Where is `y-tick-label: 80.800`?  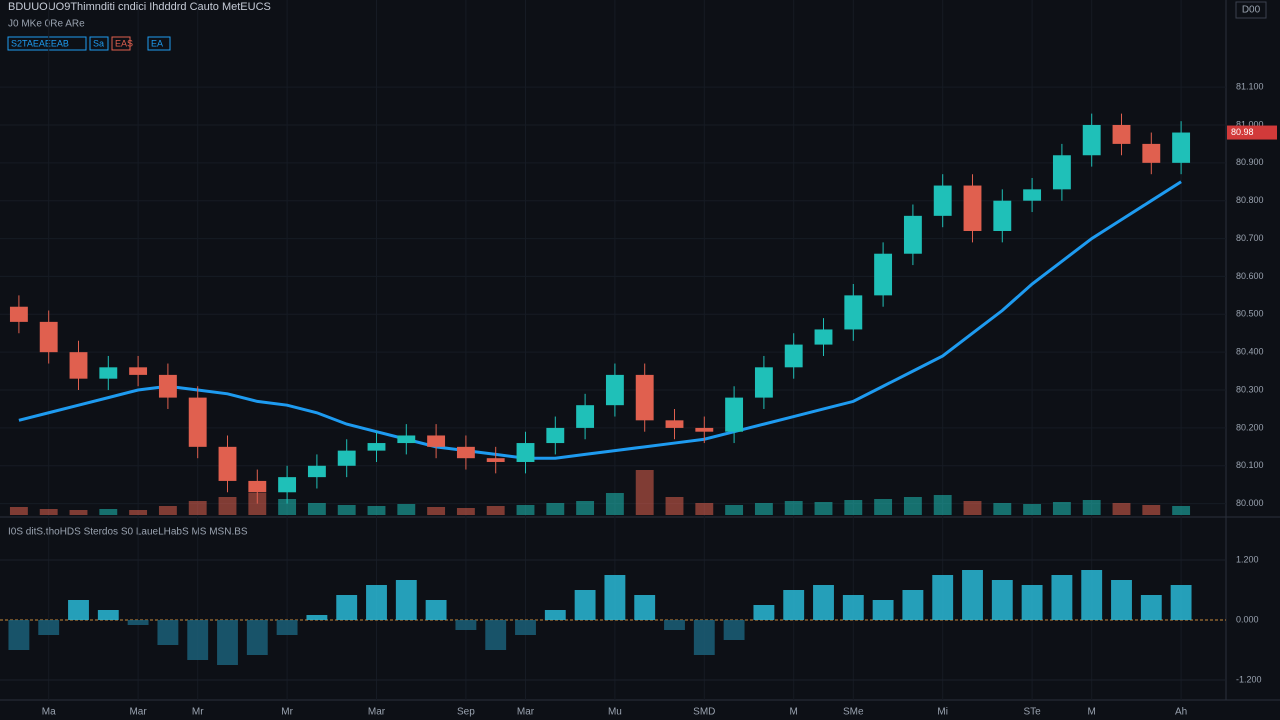
y-tick-label: 80.800 is located at coordinates (1250, 200).